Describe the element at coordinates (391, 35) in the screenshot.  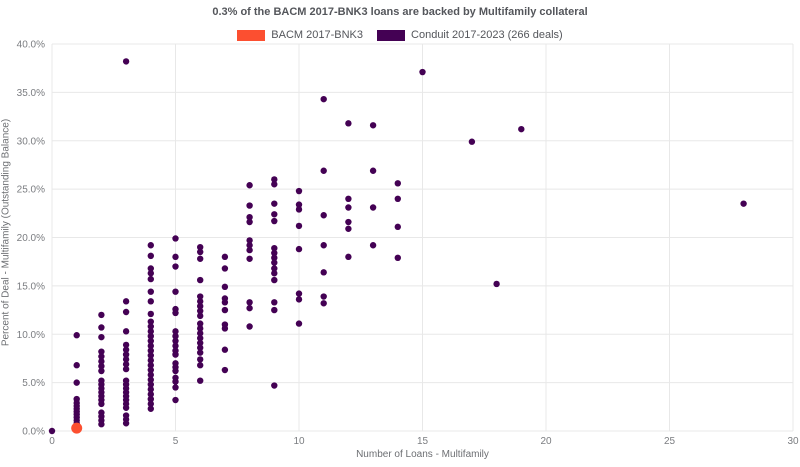
I see `legend-swatch-conduit-icon` at that location.